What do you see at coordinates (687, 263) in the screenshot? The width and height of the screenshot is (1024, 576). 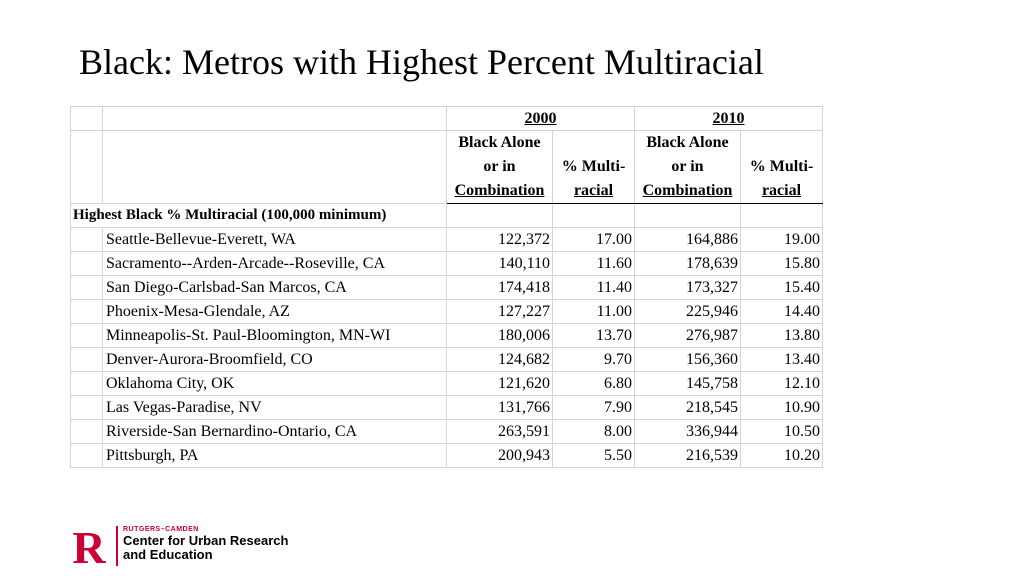 I see `pop-2010: 178,639` at bounding box center [687, 263].